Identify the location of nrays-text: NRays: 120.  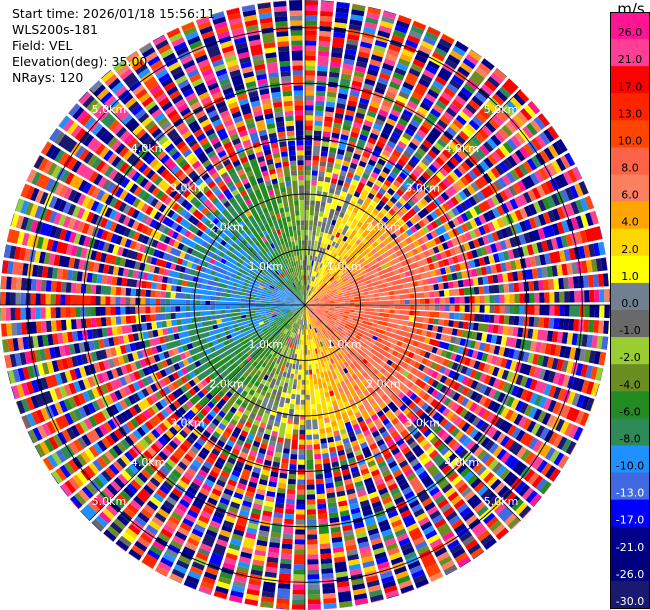
(48, 77).